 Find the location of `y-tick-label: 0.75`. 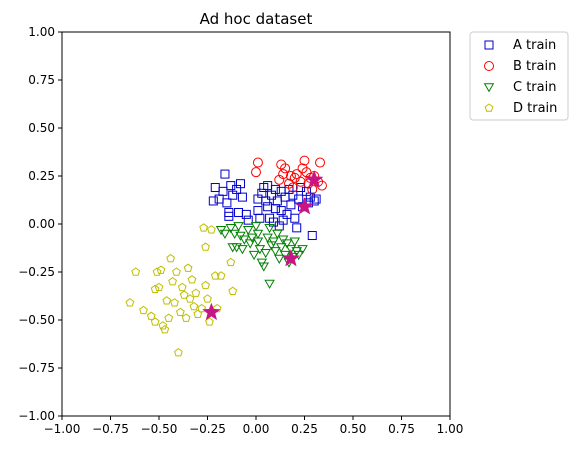

y-tick-label: 0.75 is located at coordinates (41, 80).